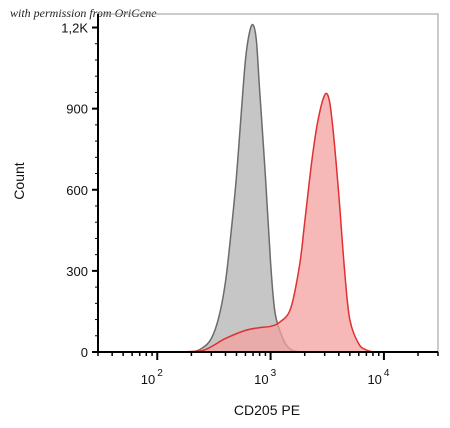  Describe the element at coordinates (19, 180) in the screenshot. I see `y-axis-label: Count` at that location.